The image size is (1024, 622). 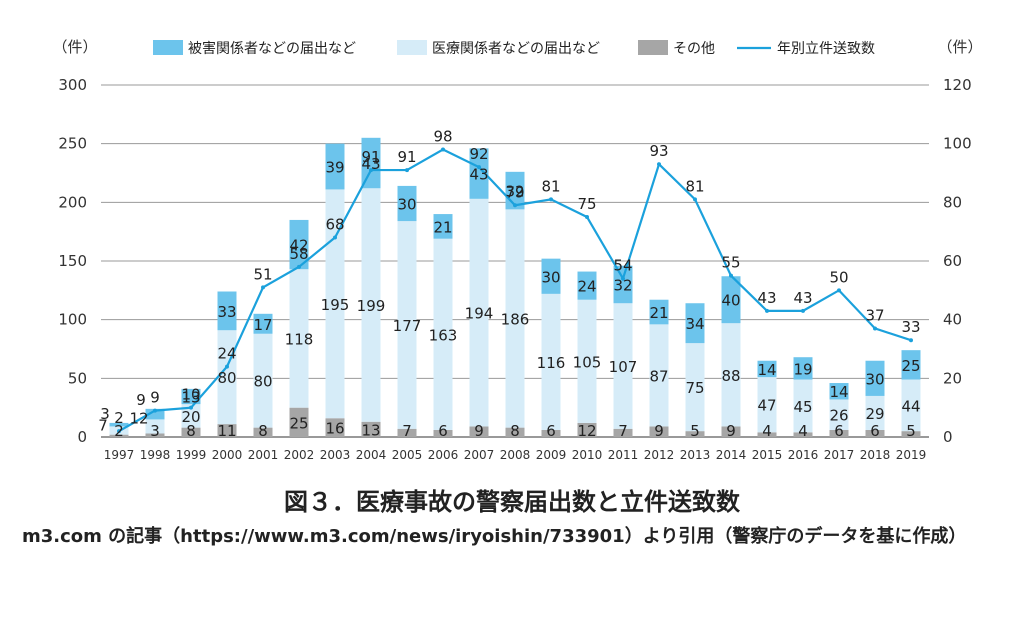 What do you see at coordinates (226, 354) in the screenshot?
I see `line-value-label: 24` at bounding box center [226, 354].